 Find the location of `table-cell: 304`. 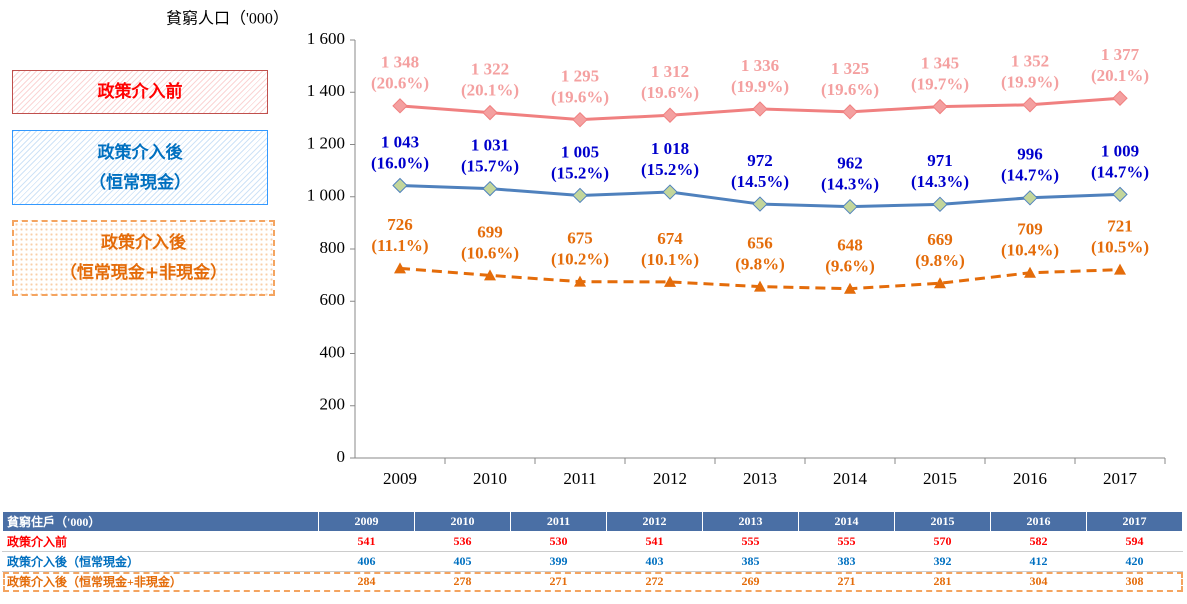

table-cell: 304 is located at coordinates (1038, 581).